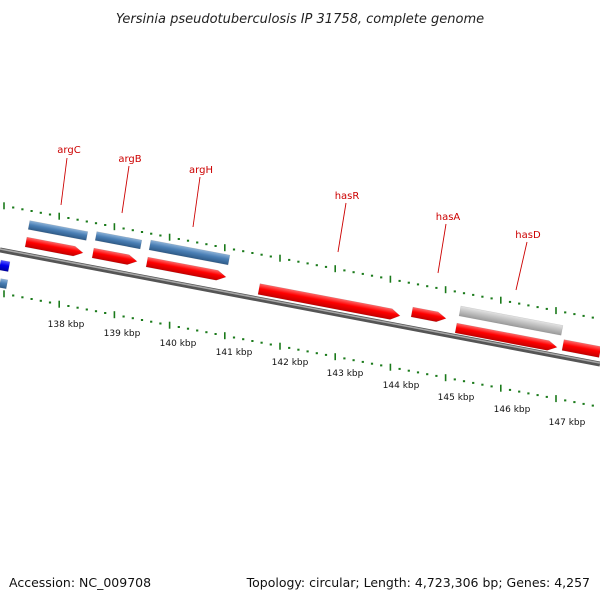 The width and height of the screenshot is (600, 600). What do you see at coordinates (118, 240) in the screenshot?
I see `feature-argB-box` at bounding box center [118, 240].